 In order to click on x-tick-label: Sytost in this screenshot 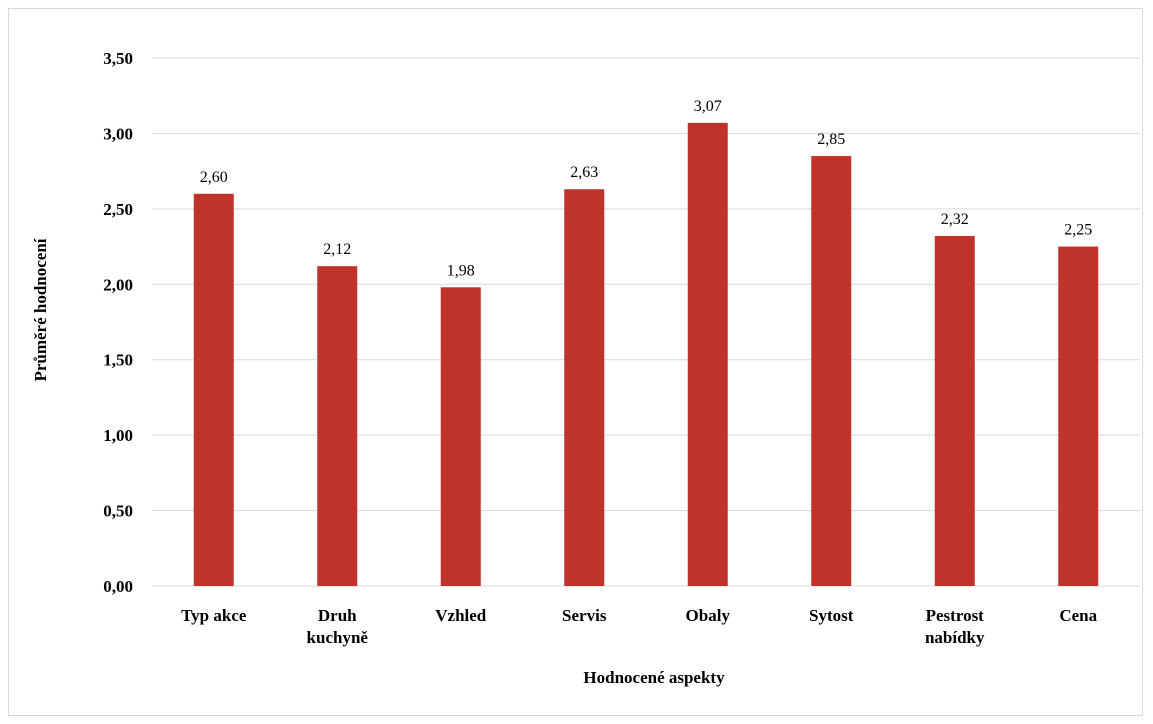, I will do `click(831, 615)`.